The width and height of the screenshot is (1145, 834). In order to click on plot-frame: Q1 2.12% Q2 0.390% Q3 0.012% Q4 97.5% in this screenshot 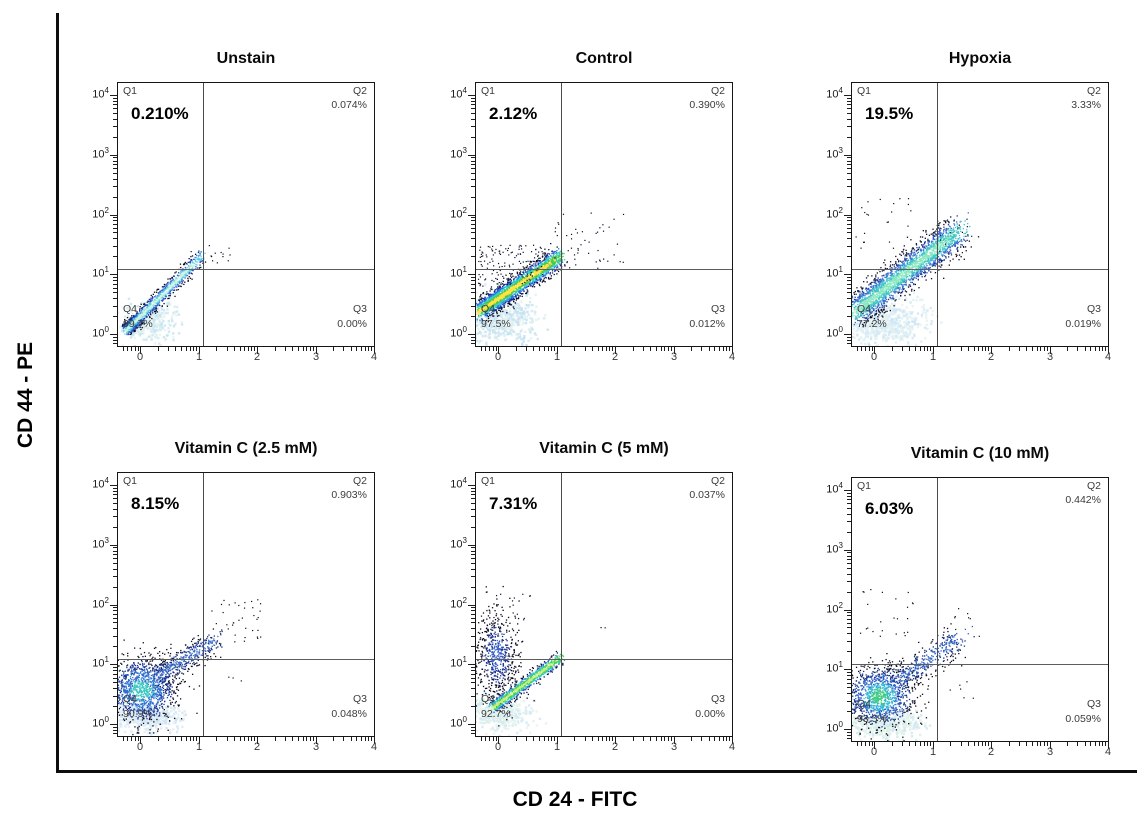, I will do `click(604, 214)`.